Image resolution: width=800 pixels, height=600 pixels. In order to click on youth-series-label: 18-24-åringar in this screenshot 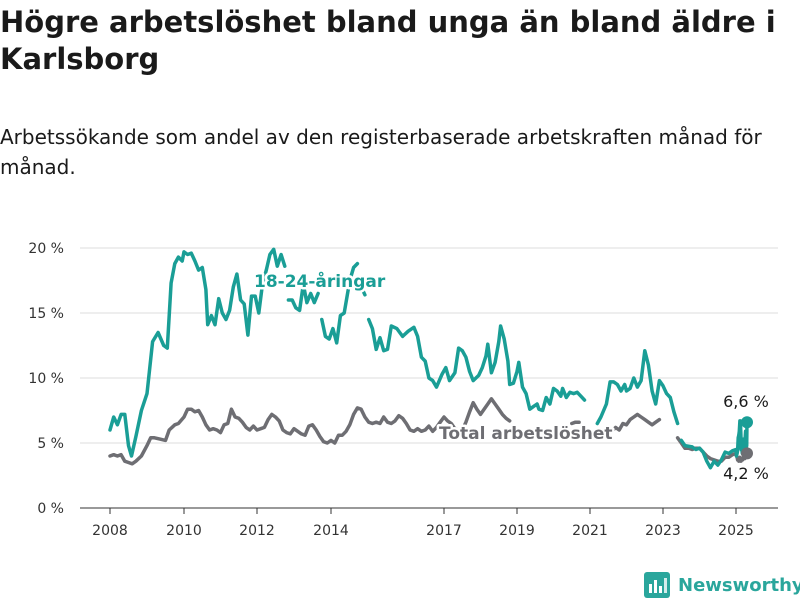, I will do `click(320, 281)`.